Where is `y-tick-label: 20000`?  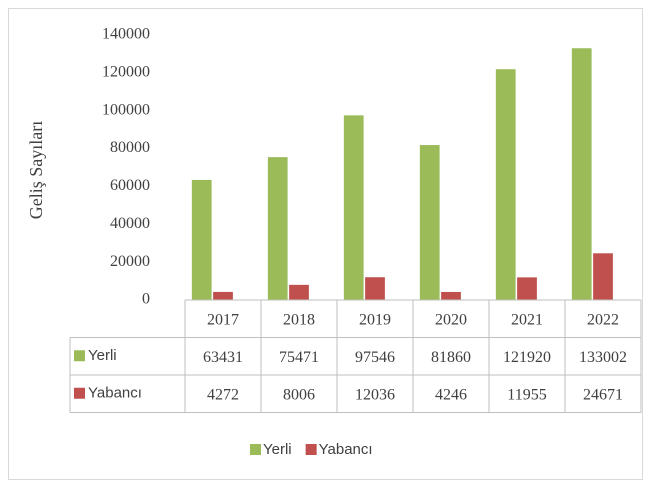
y-tick-label: 20000 is located at coordinates (130, 261).